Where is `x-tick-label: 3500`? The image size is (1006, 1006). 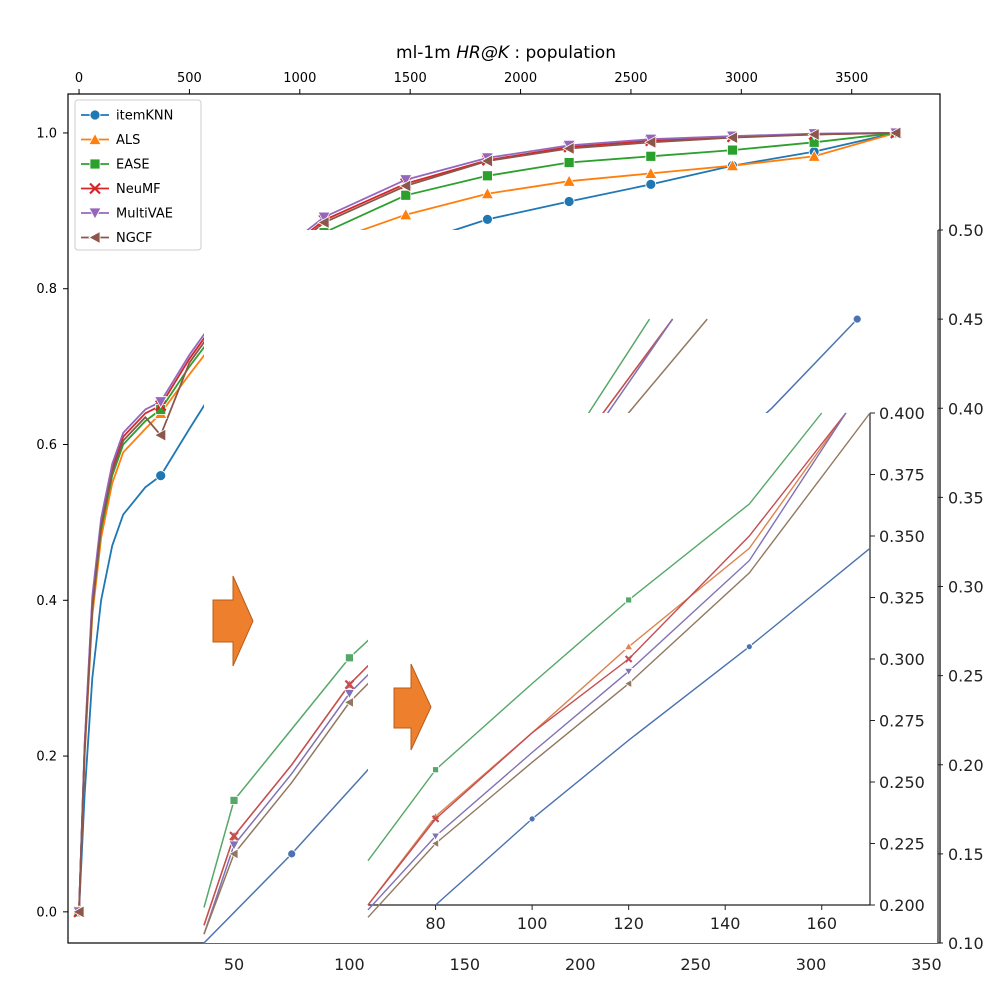
x-tick-label: 3500 is located at coordinates (851, 78).